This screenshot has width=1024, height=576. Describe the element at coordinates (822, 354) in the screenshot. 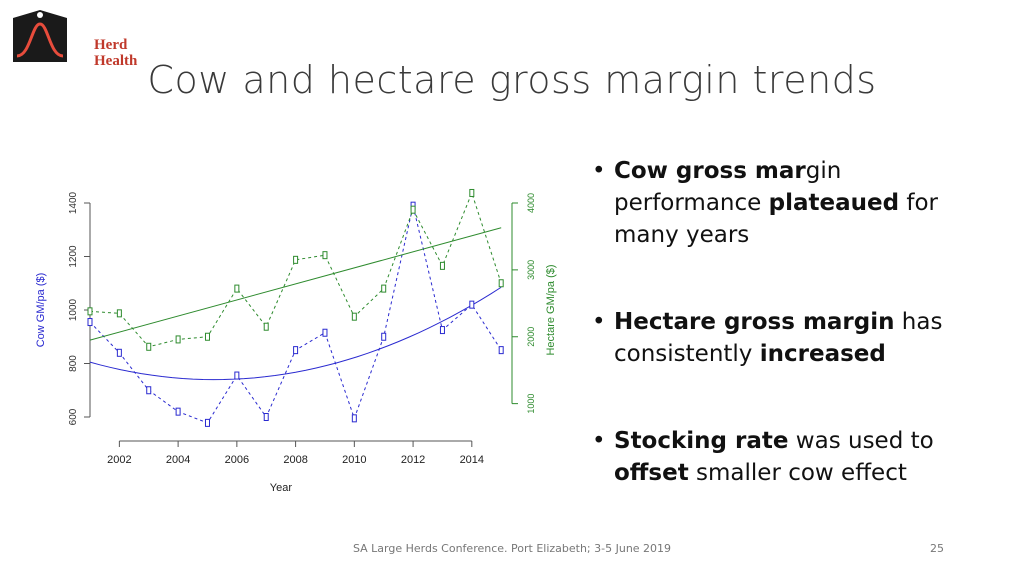

I see `bullet-2-bold-b: increased` at that location.